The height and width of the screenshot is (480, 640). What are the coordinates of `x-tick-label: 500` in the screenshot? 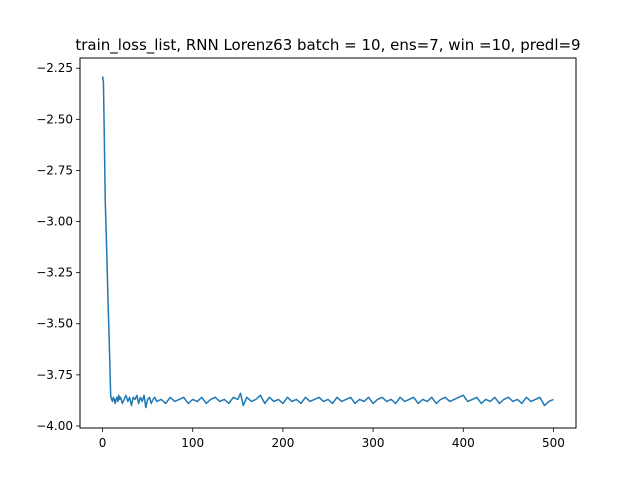 It's located at (553, 443).